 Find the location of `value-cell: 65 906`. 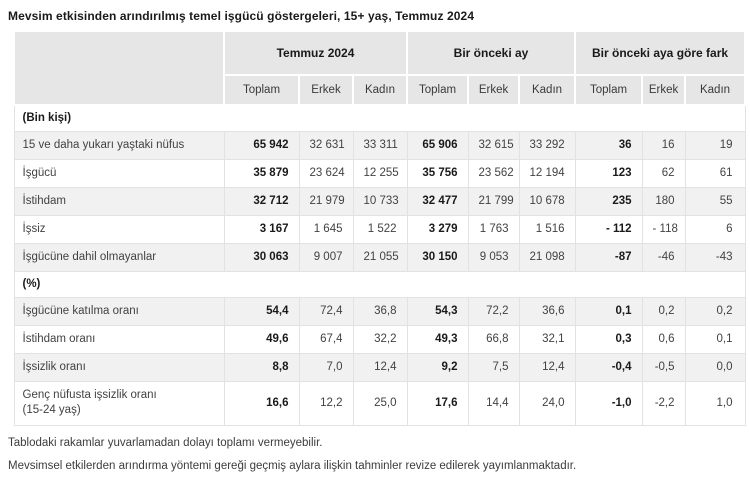

value-cell: 65 906 is located at coordinates (437, 145).